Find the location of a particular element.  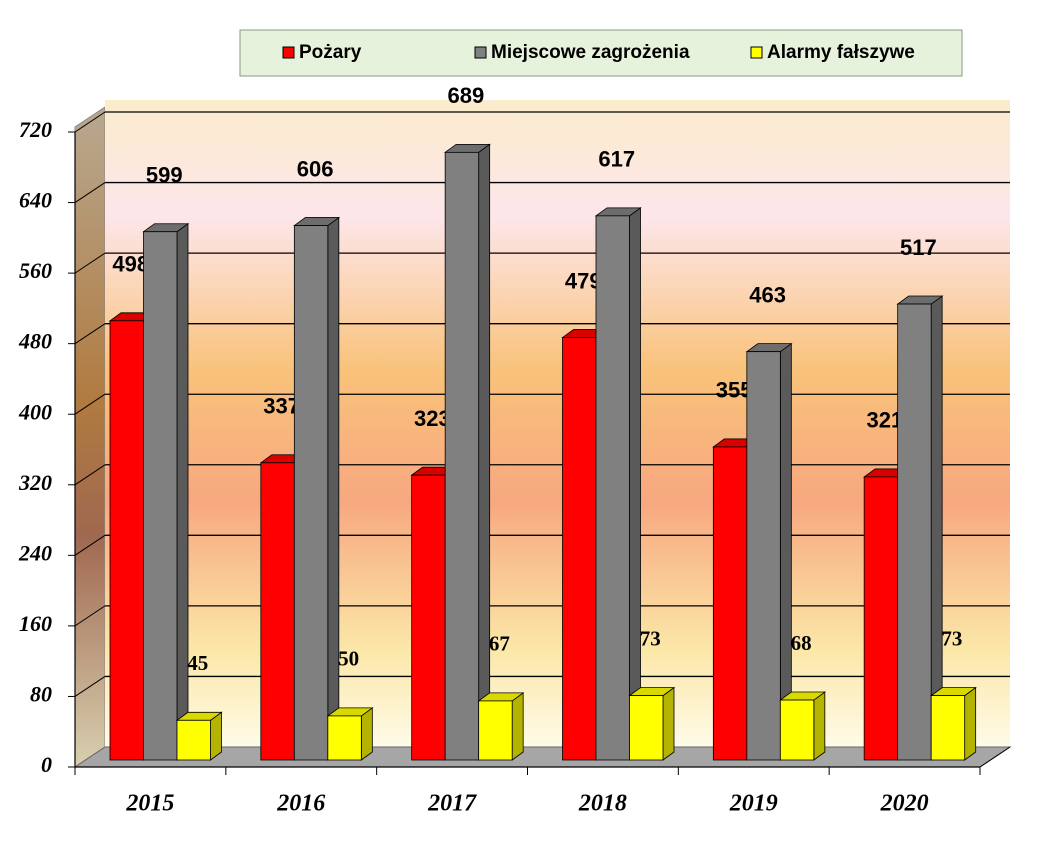

data-label: 498 is located at coordinates (130, 264).